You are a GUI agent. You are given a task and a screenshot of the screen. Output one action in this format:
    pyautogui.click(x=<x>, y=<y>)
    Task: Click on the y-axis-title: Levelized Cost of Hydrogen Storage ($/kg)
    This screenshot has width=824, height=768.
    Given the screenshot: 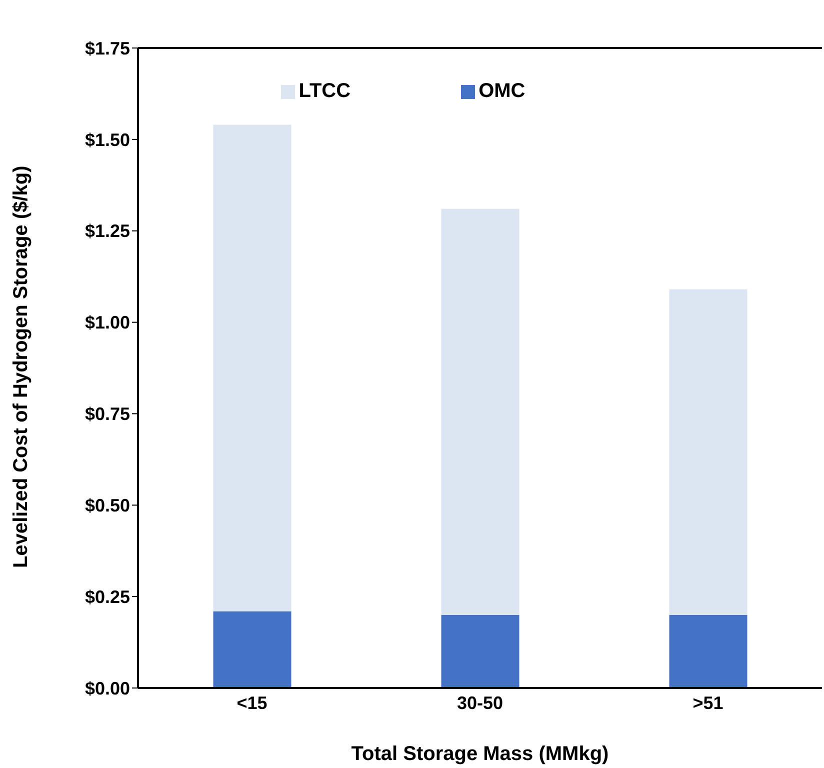 What is the action you would take?
    pyautogui.click(x=21, y=367)
    